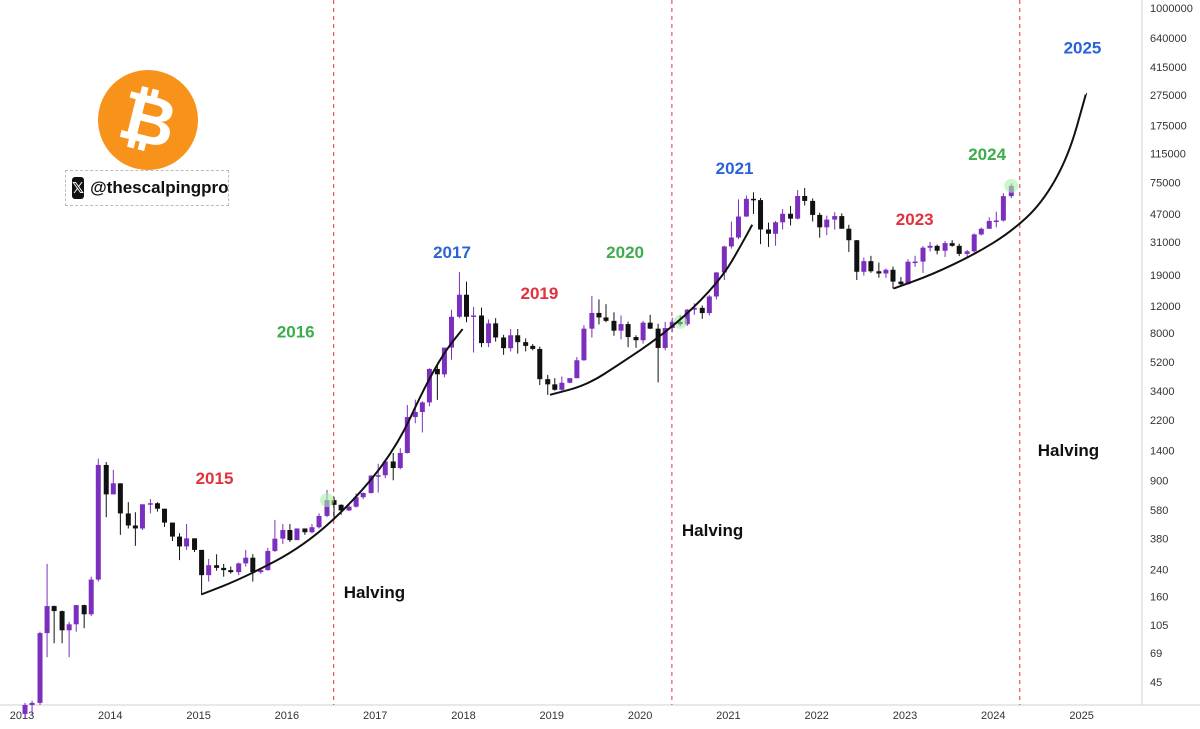  What do you see at coordinates (987, 154) in the screenshot?
I see `year-annotation: 2024` at bounding box center [987, 154].